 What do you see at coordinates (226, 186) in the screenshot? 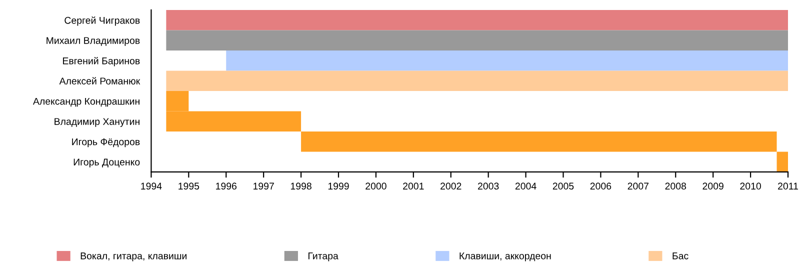
I see `x-tick-label: 1996` at bounding box center [226, 186].